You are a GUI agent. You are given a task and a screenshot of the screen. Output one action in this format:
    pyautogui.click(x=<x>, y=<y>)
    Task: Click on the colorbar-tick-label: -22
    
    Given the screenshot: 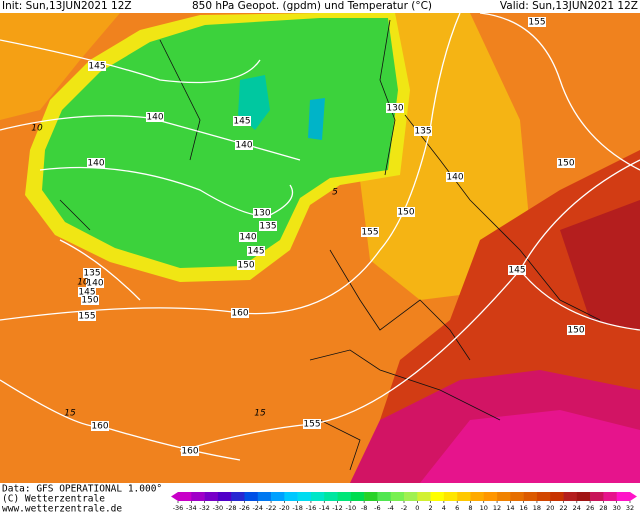 What is the action you would take?
    pyautogui.click(x=271, y=508)
    